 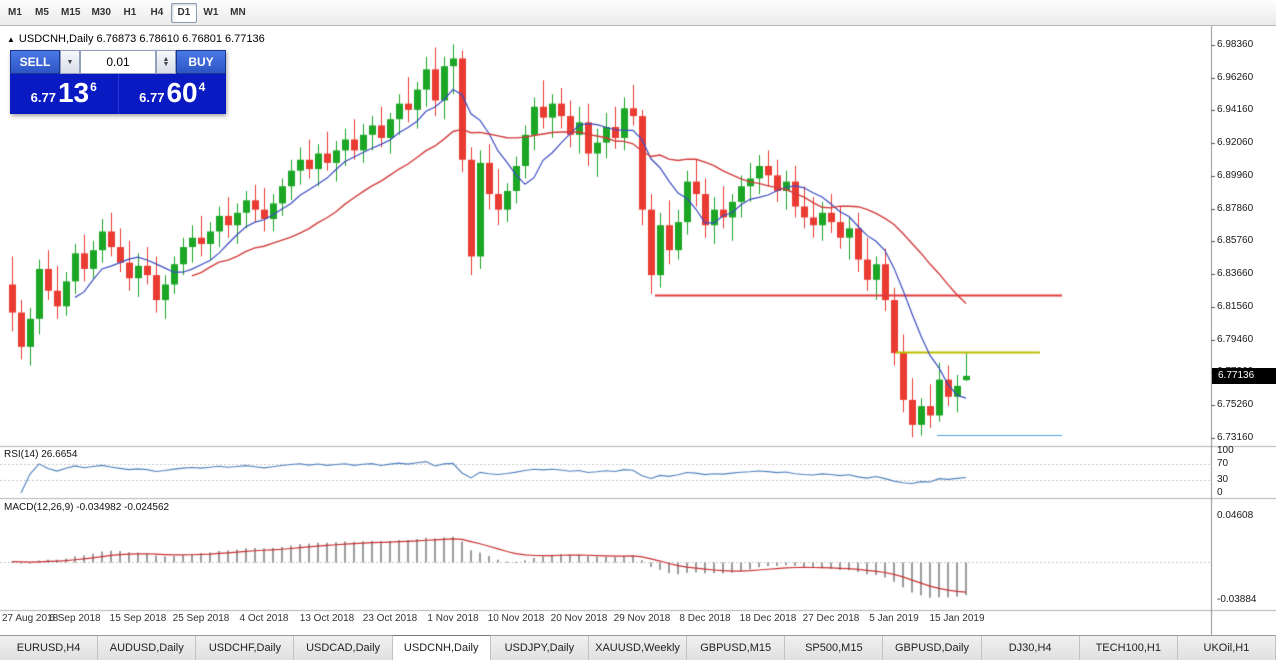 I want to click on price-axis-label: 6.81560, so click(x=1235, y=306).